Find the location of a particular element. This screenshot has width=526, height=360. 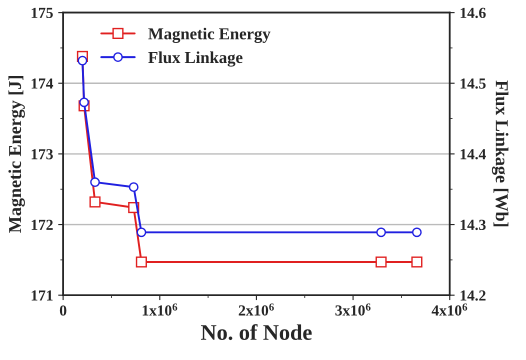

y-tick-label: 174 is located at coordinates (43, 83).